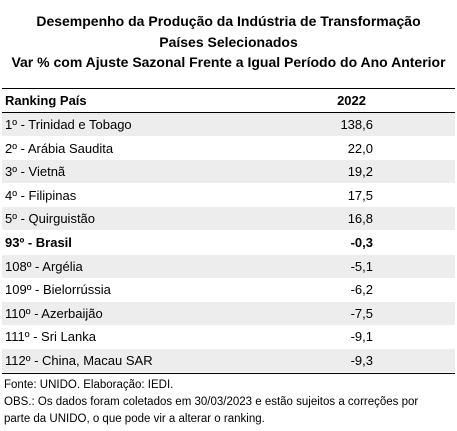 The width and height of the screenshot is (457, 431). I want to click on value-cell: -9,3, so click(361, 360).